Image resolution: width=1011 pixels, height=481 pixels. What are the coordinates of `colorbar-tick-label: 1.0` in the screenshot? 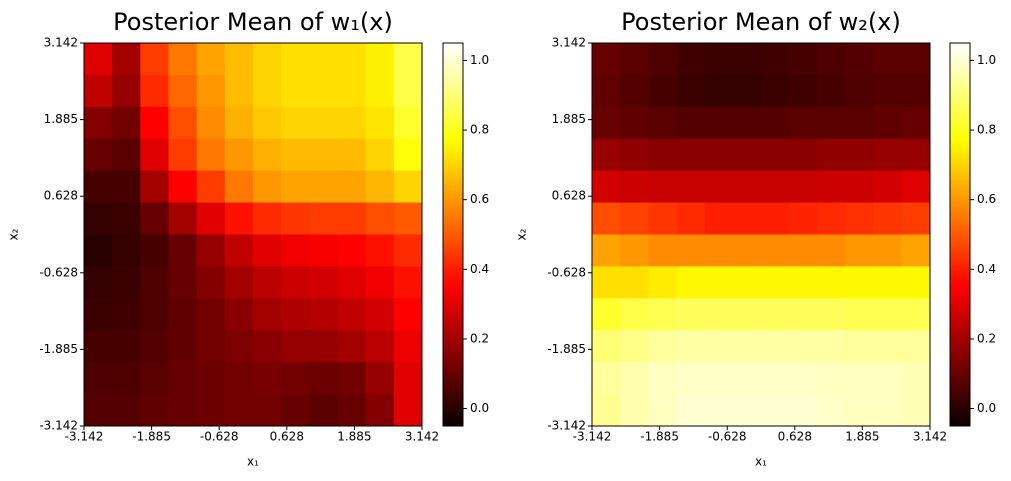 It's located at (986, 60).